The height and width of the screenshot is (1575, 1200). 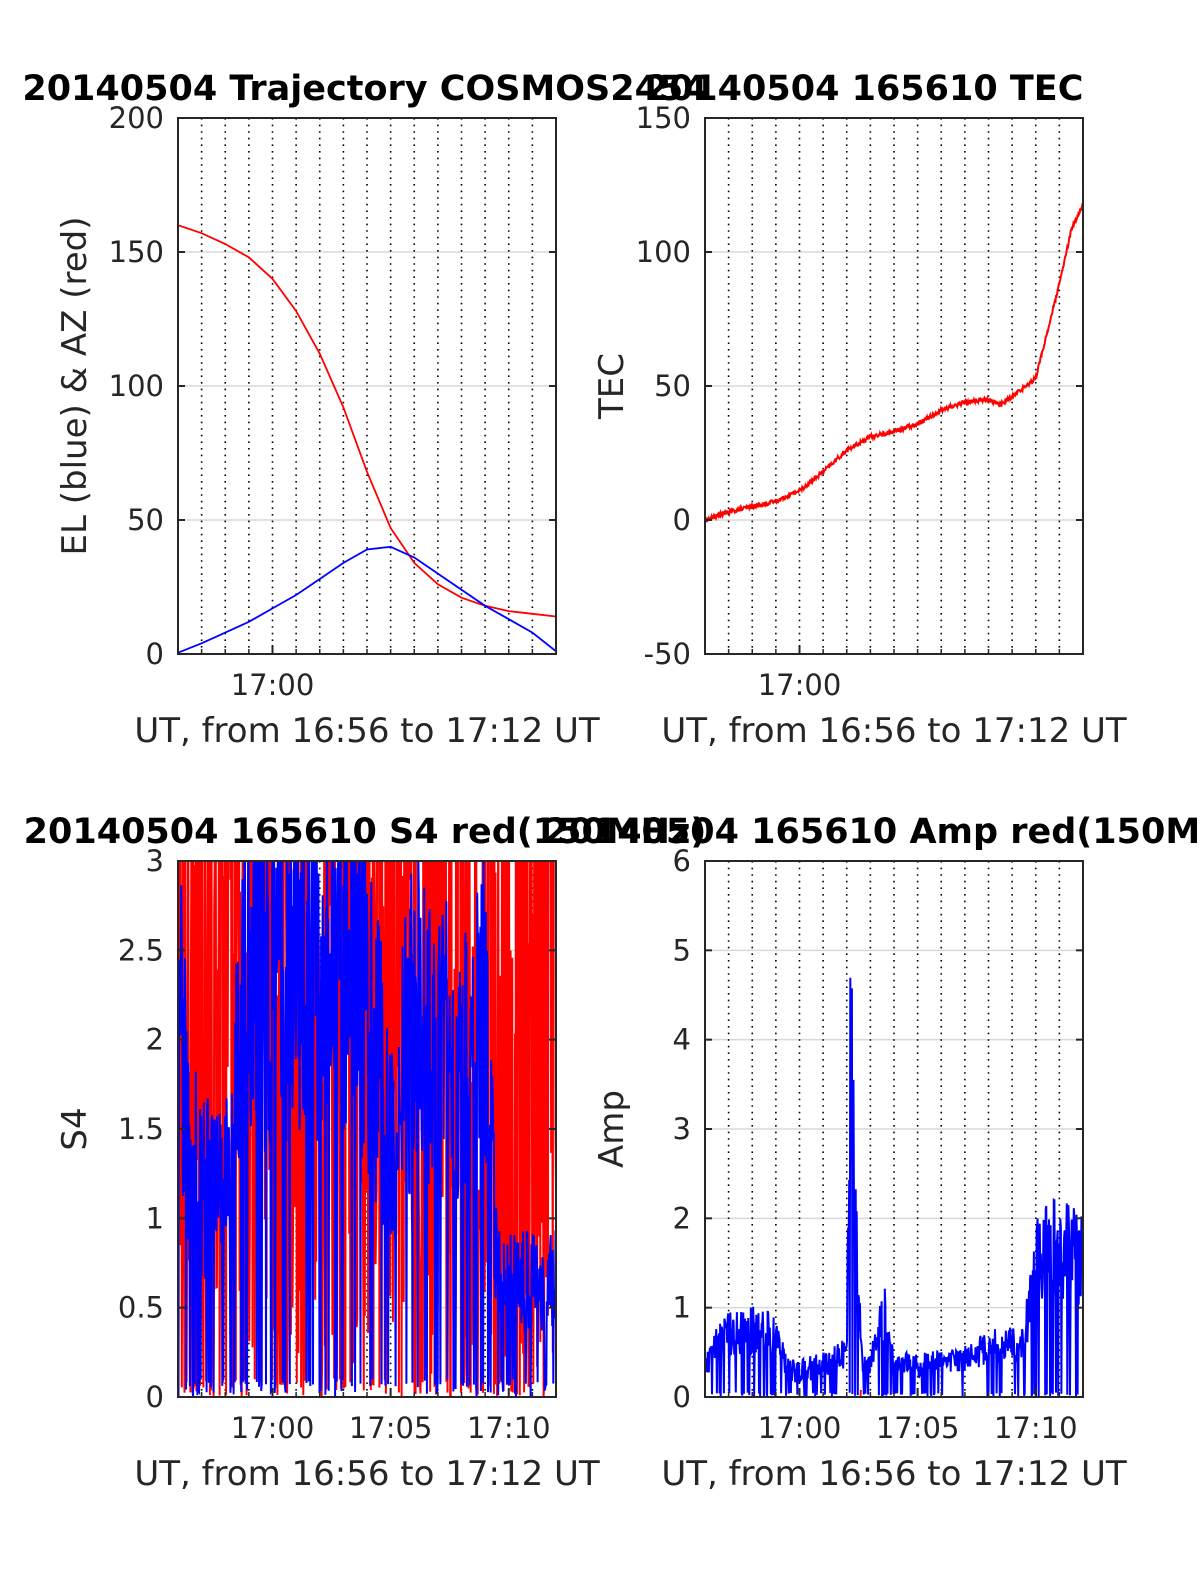 I want to click on y-tick-label: 2.5, so click(x=141, y=950).